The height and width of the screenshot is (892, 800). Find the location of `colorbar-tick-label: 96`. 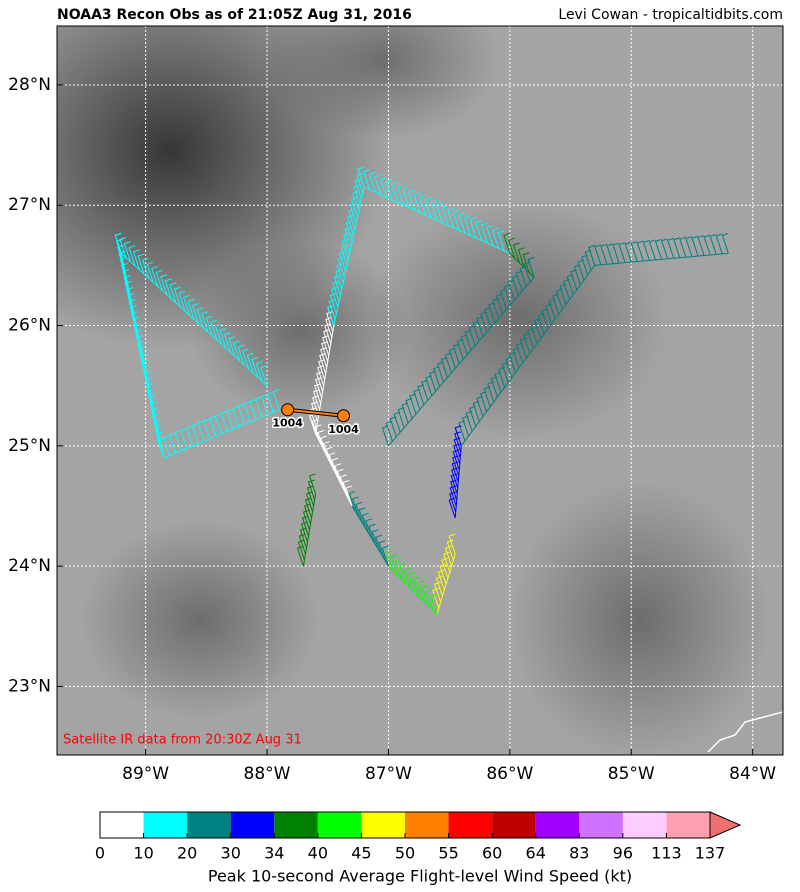

colorbar-tick-label: 96 is located at coordinates (623, 853).